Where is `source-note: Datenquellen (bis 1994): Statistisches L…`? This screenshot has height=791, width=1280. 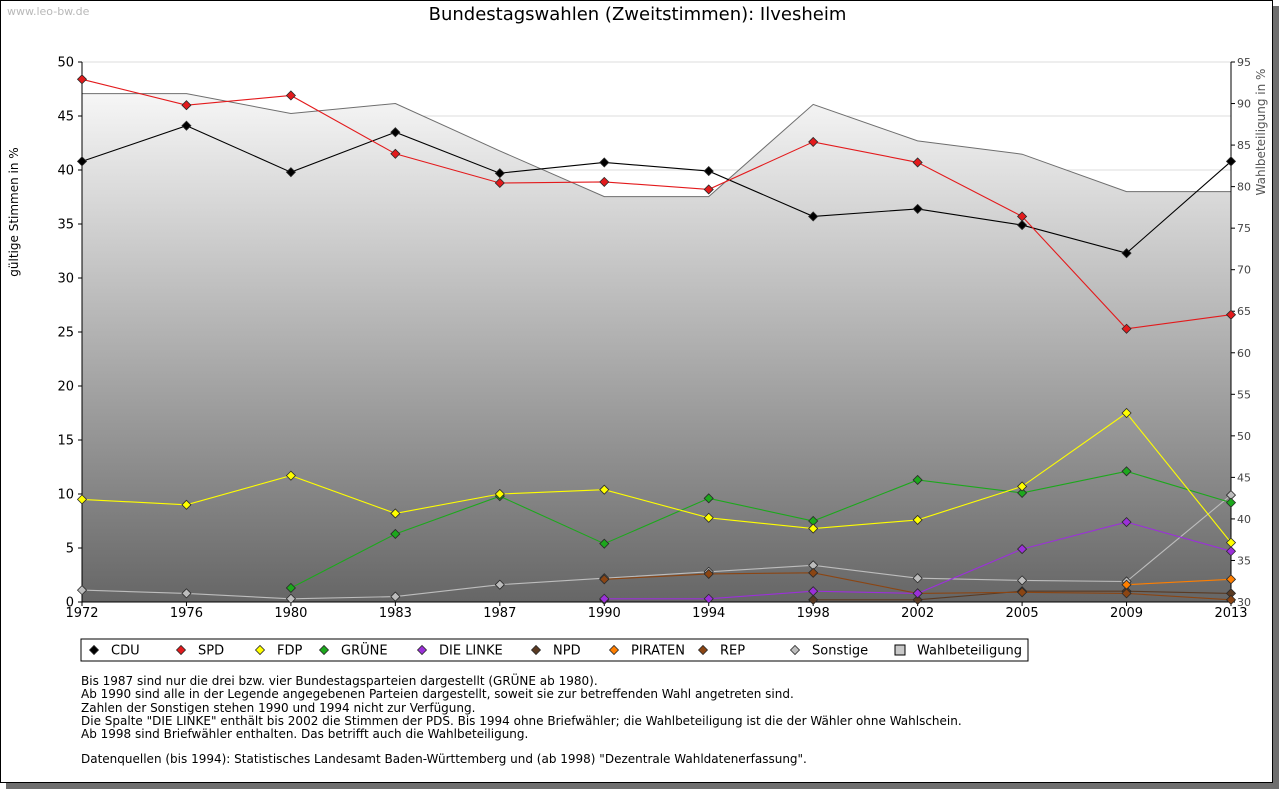
source-note: Datenquellen (bis 1994): Statistisches L… is located at coordinates (444, 759).